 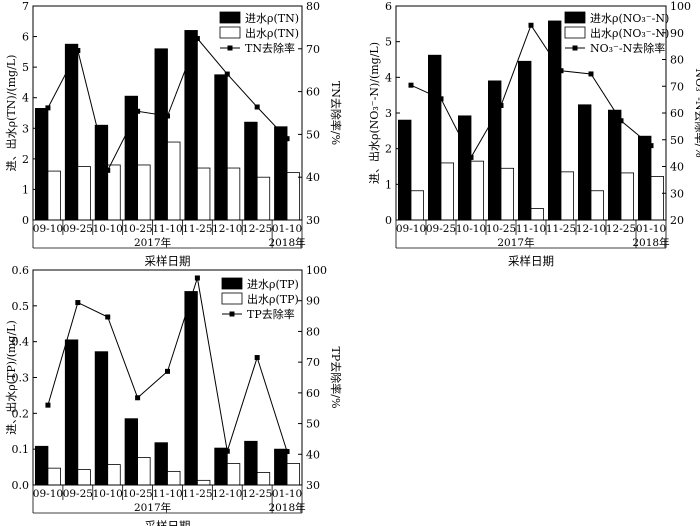 What do you see at coordinates (197, 229) in the screenshot?
I see `x-tick-label: 11-25` at bounding box center [197, 229].